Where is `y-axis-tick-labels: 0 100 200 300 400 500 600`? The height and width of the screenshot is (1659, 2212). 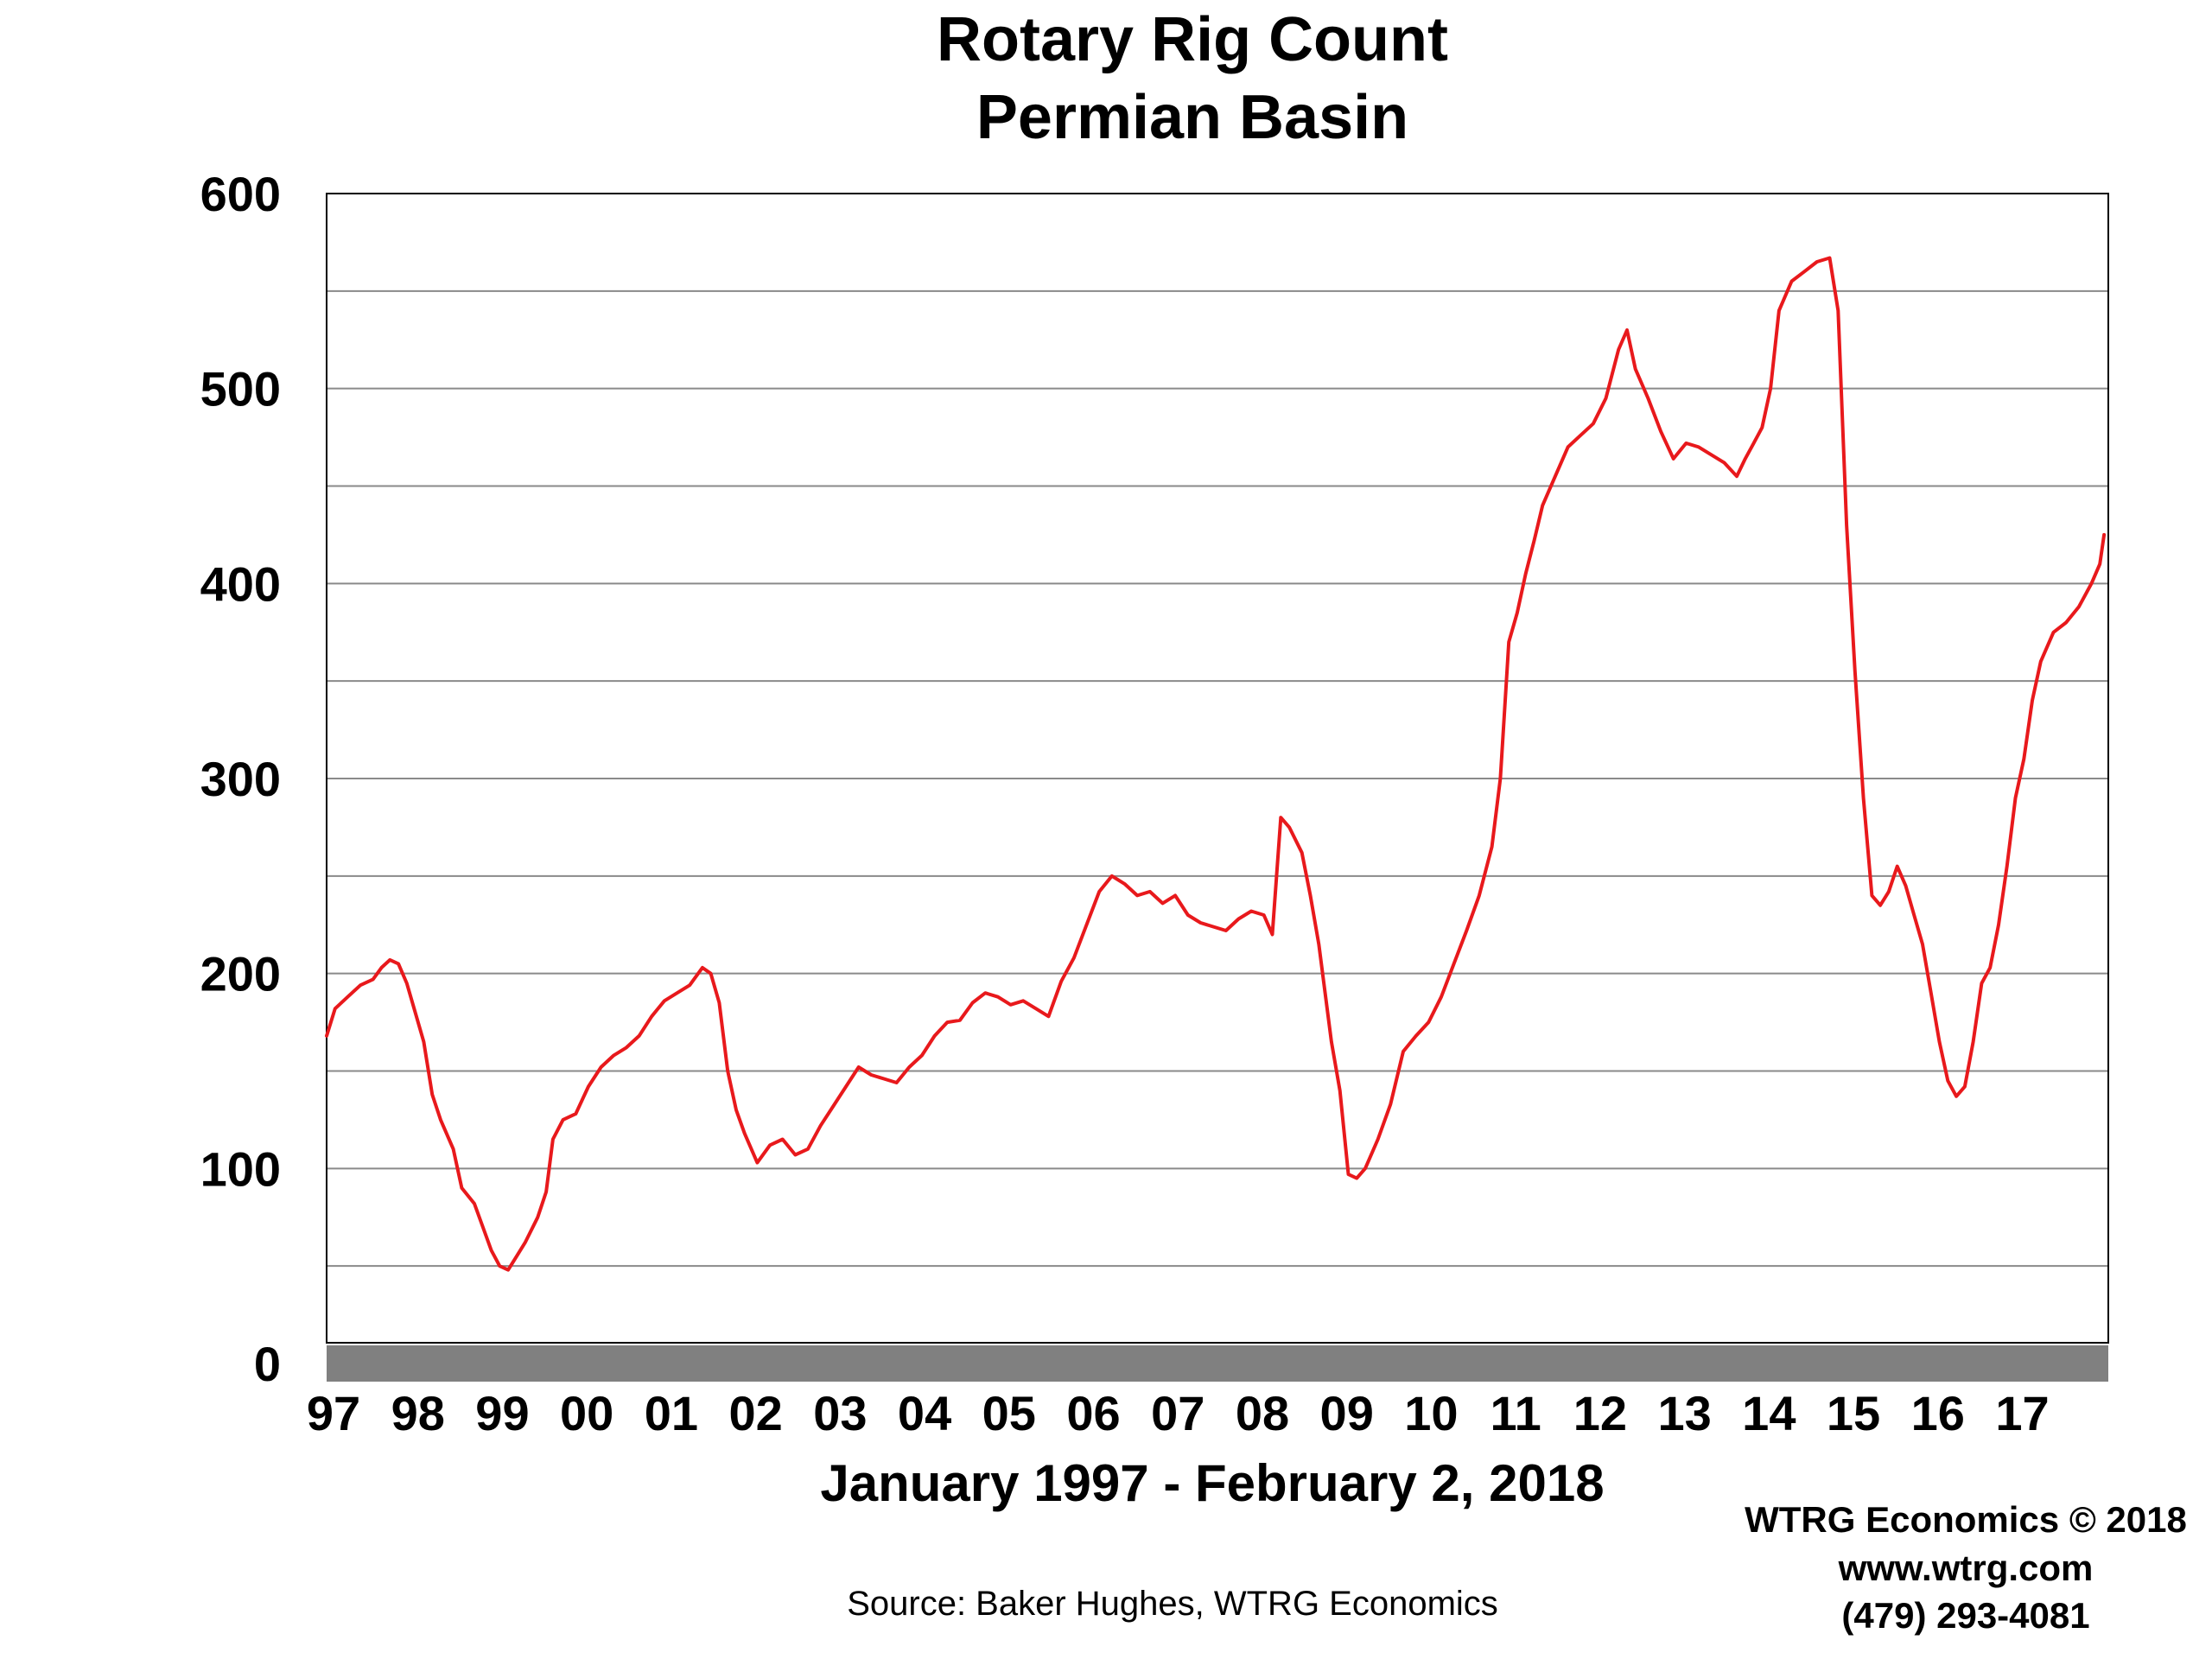
y-axis-tick-labels: 0 100 200 300 400 500 600 is located at coordinates (240, 779).